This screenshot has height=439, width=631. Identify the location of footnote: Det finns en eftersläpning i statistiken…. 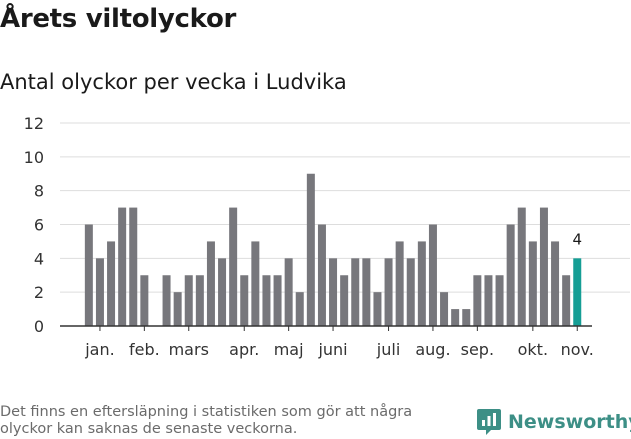
(206, 420).